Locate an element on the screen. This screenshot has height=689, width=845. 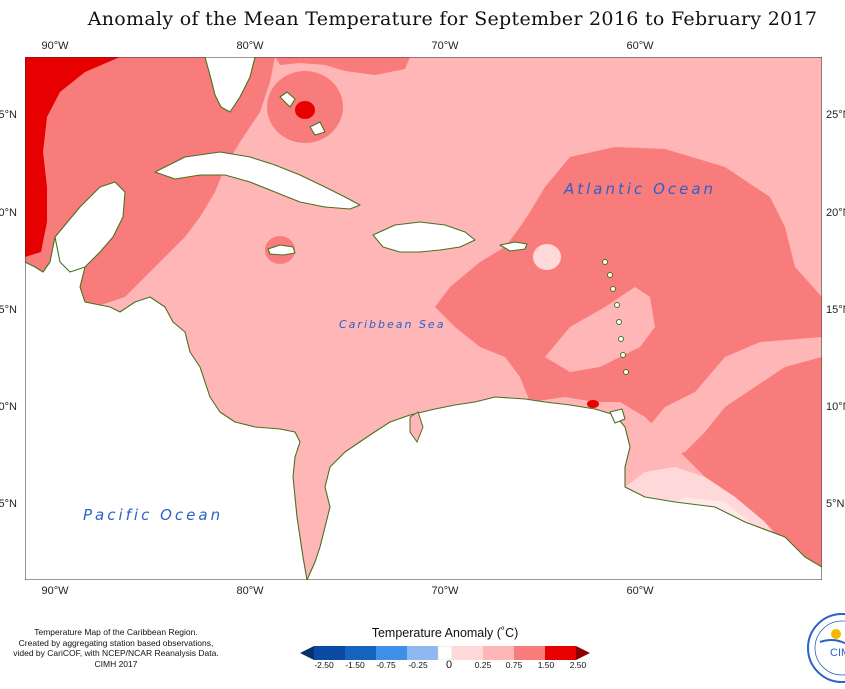
legend-tick: 0.75 is located at coordinates (514, 665).